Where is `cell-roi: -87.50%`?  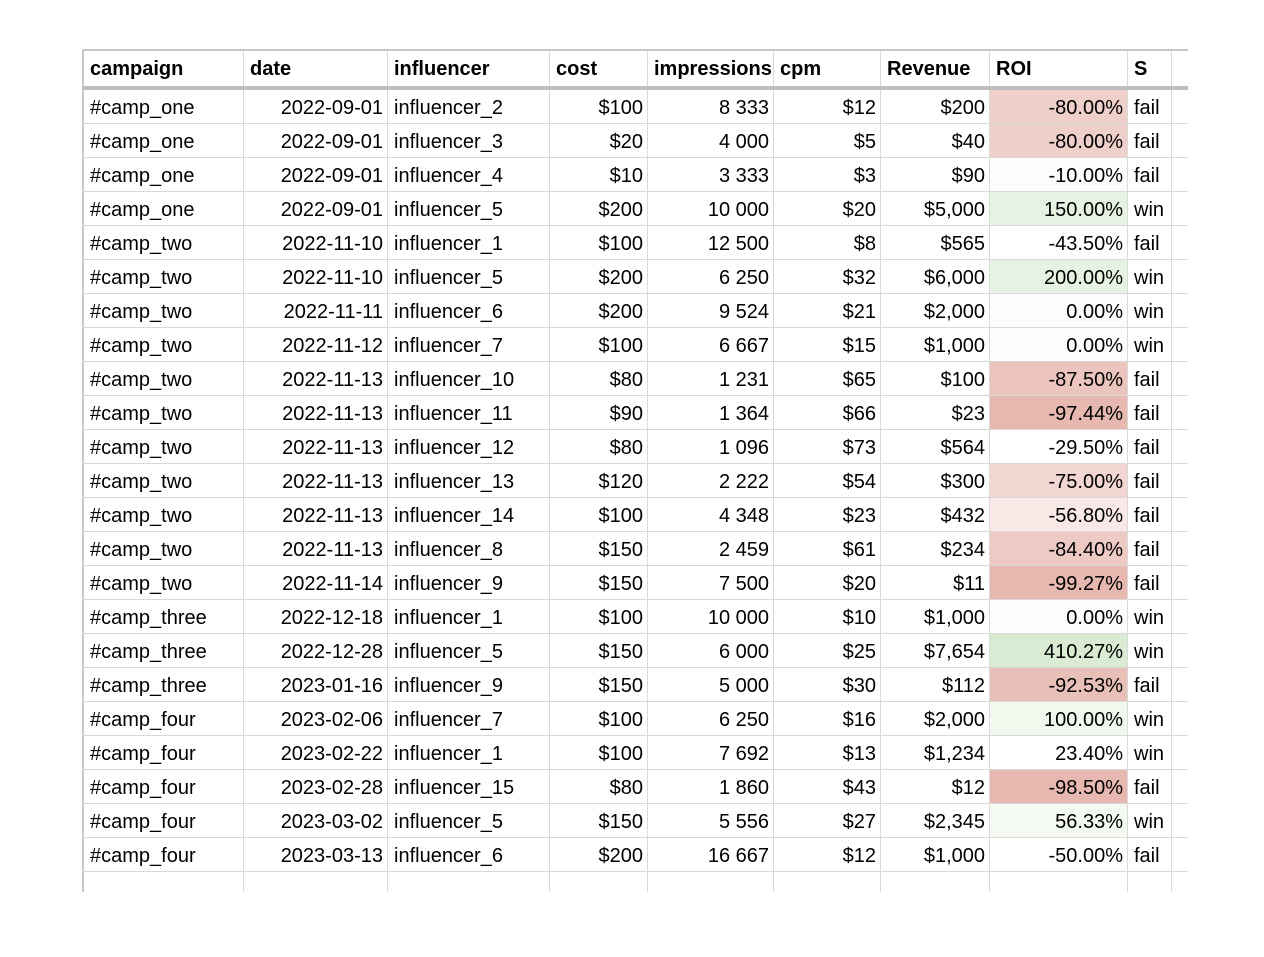 cell-roi: -87.50% is located at coordinates (1059, 378).